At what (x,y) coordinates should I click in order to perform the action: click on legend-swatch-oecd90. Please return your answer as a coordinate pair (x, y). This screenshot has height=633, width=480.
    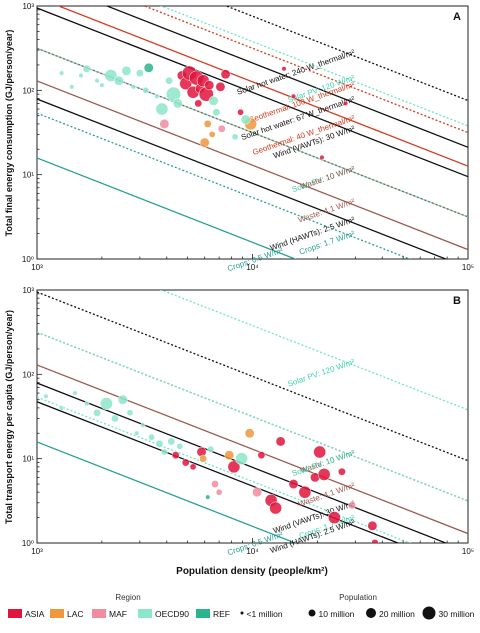
    Looking at the image, I should click on (145, 613).